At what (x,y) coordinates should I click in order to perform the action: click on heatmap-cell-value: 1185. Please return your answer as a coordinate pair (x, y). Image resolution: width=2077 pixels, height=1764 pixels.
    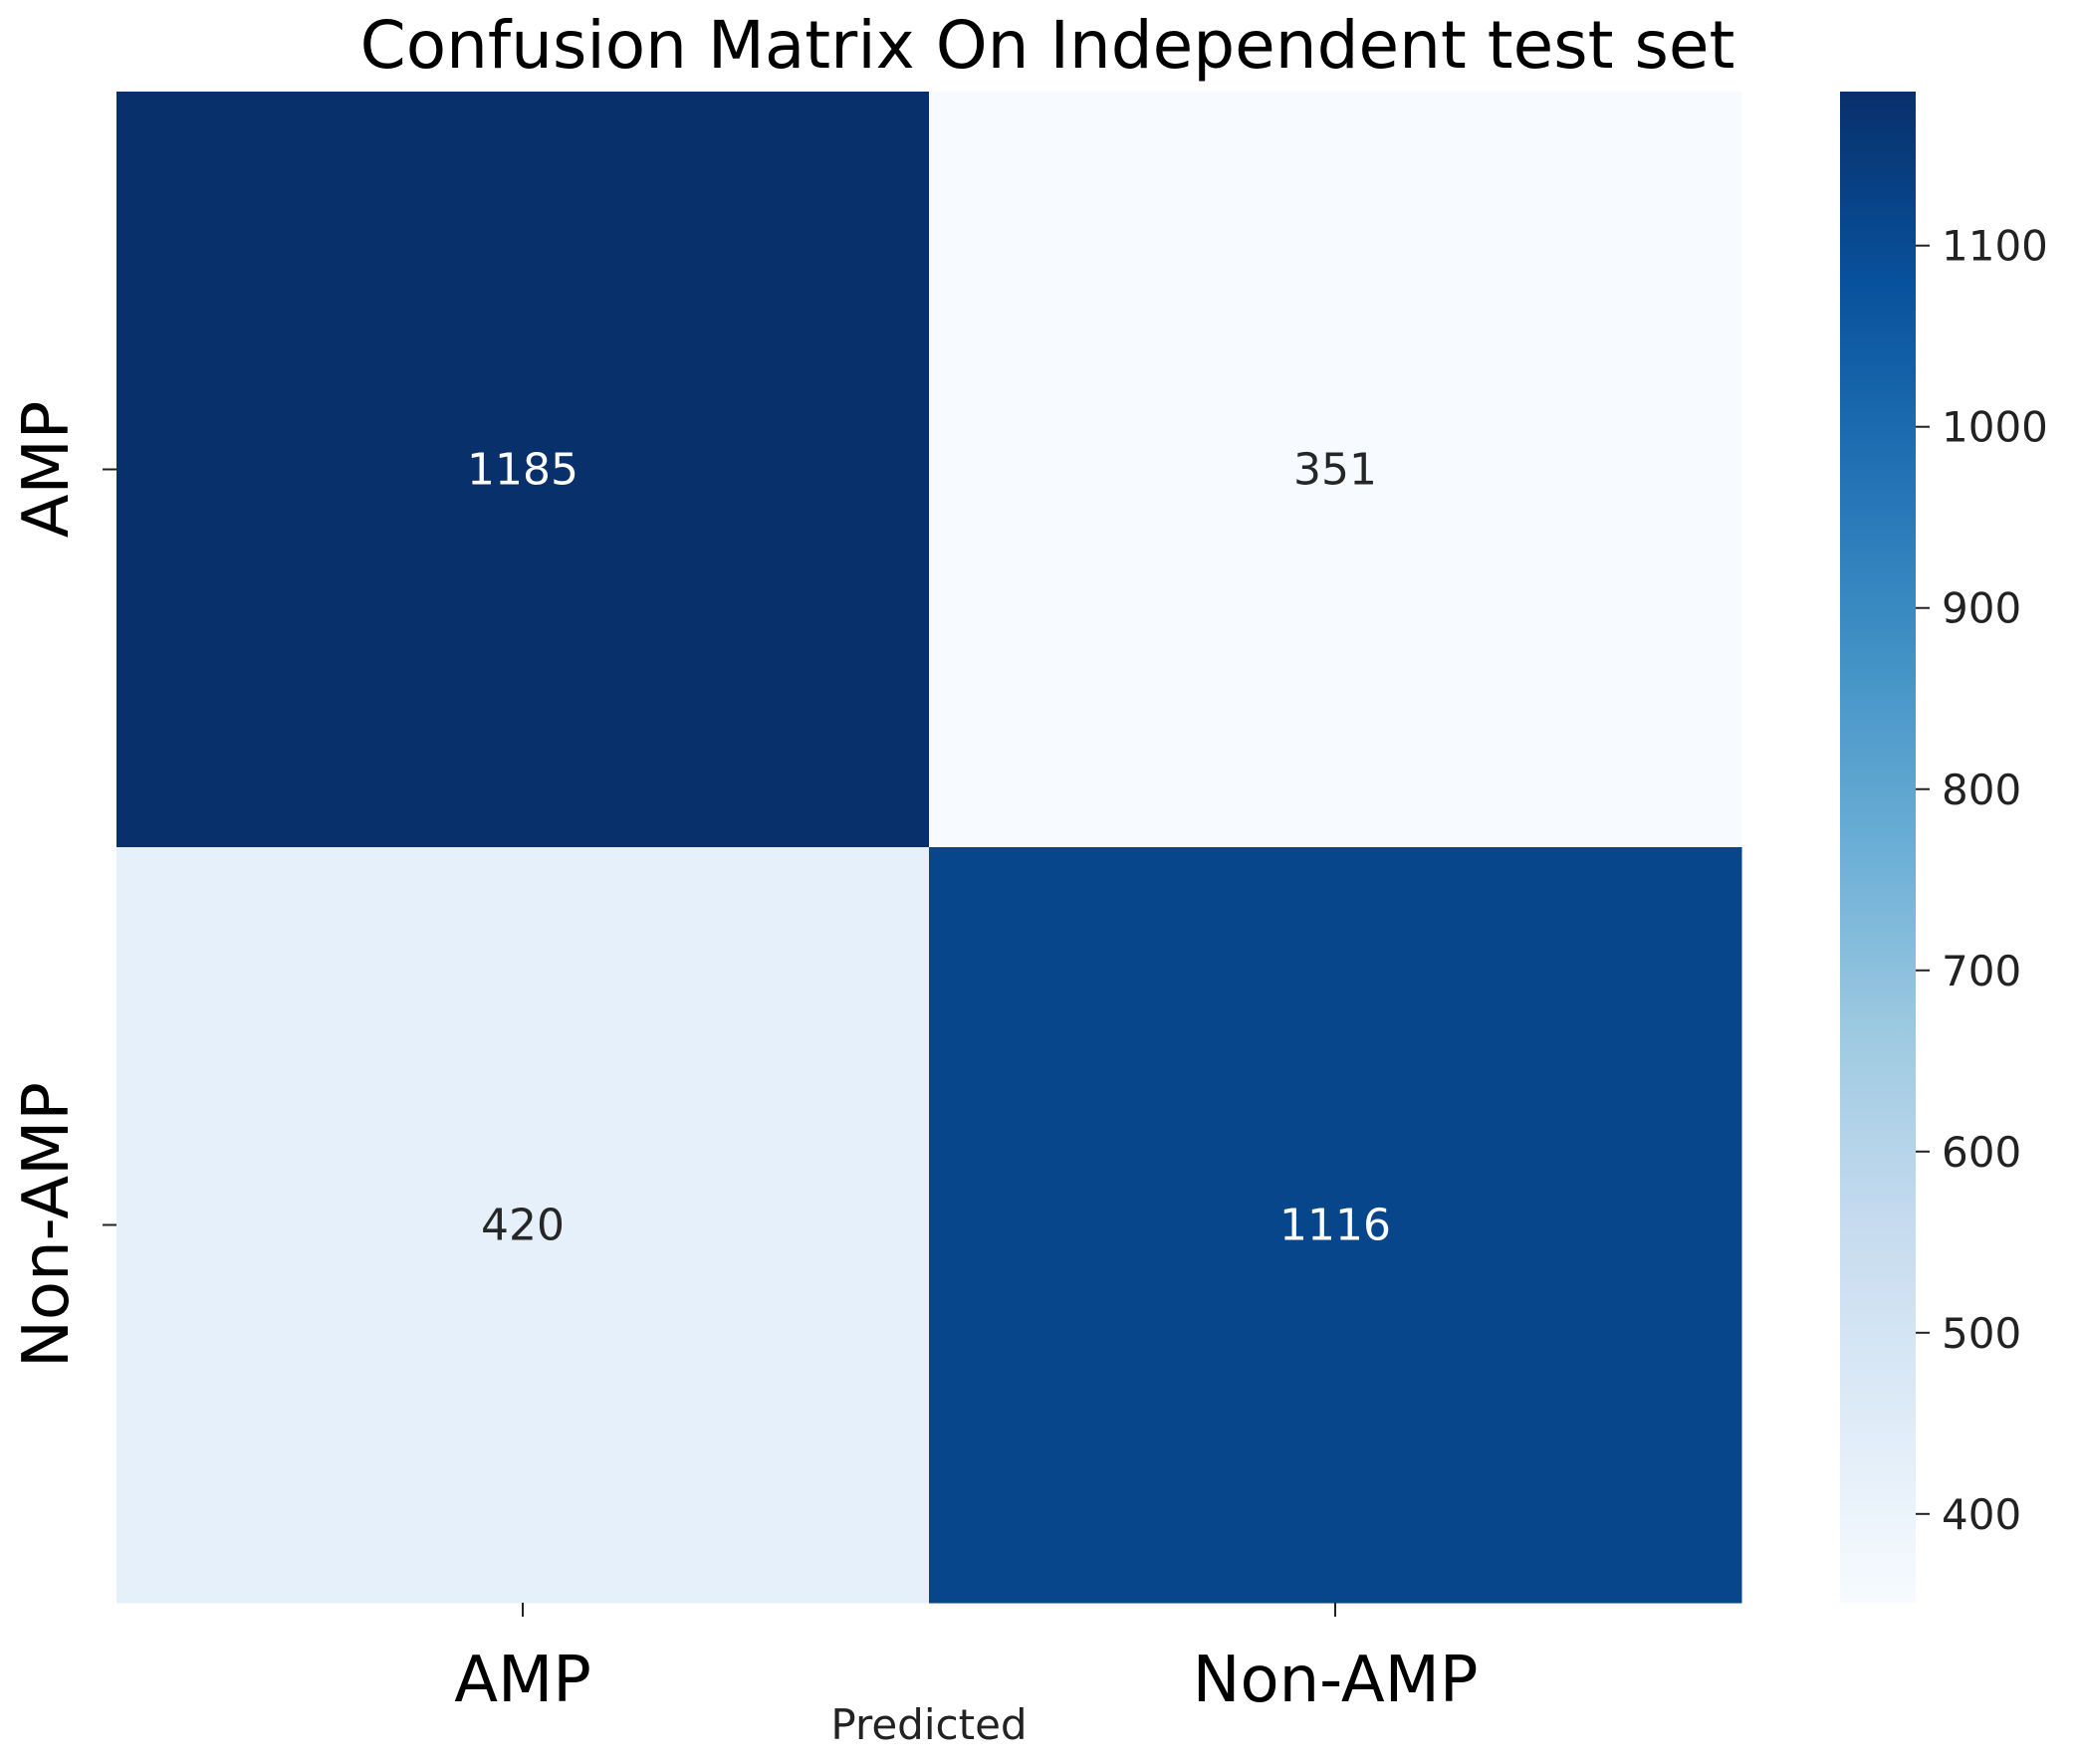
    Looking at the image, I should click on (522, 470).